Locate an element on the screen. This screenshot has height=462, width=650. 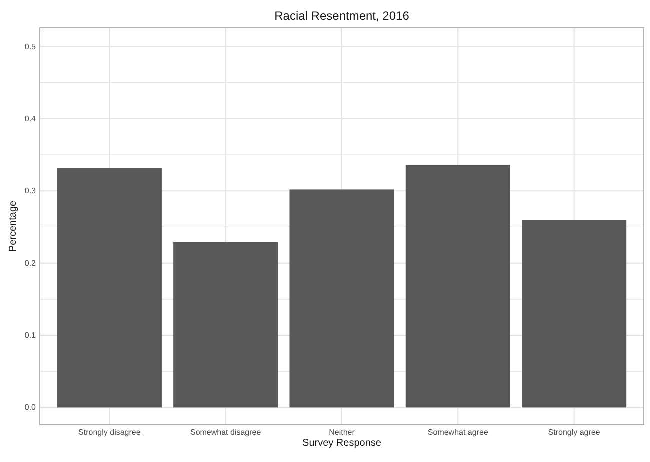
x-tick-label: Strongly disagree is located at coordinates (110, 432).